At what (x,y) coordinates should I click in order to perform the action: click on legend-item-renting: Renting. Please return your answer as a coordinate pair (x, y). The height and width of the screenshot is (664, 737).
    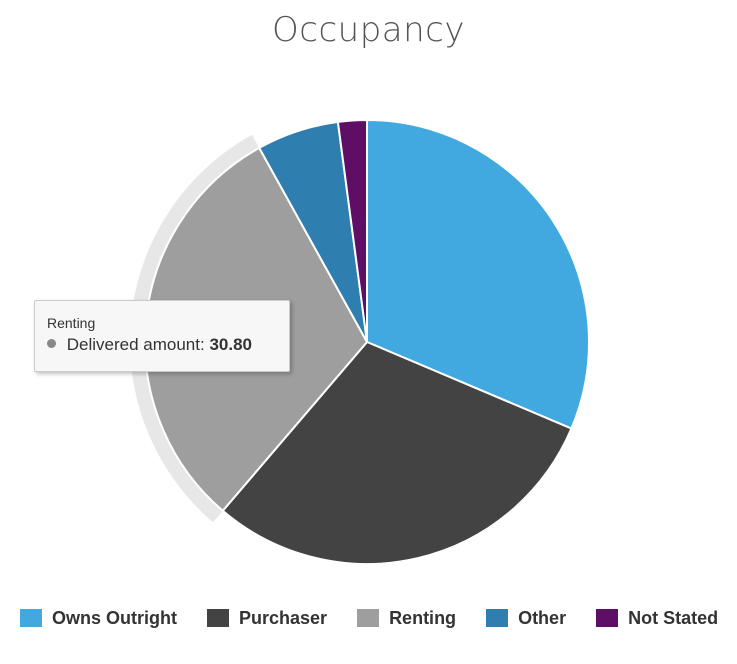
    Looking at the image, I should click on (406, 618).